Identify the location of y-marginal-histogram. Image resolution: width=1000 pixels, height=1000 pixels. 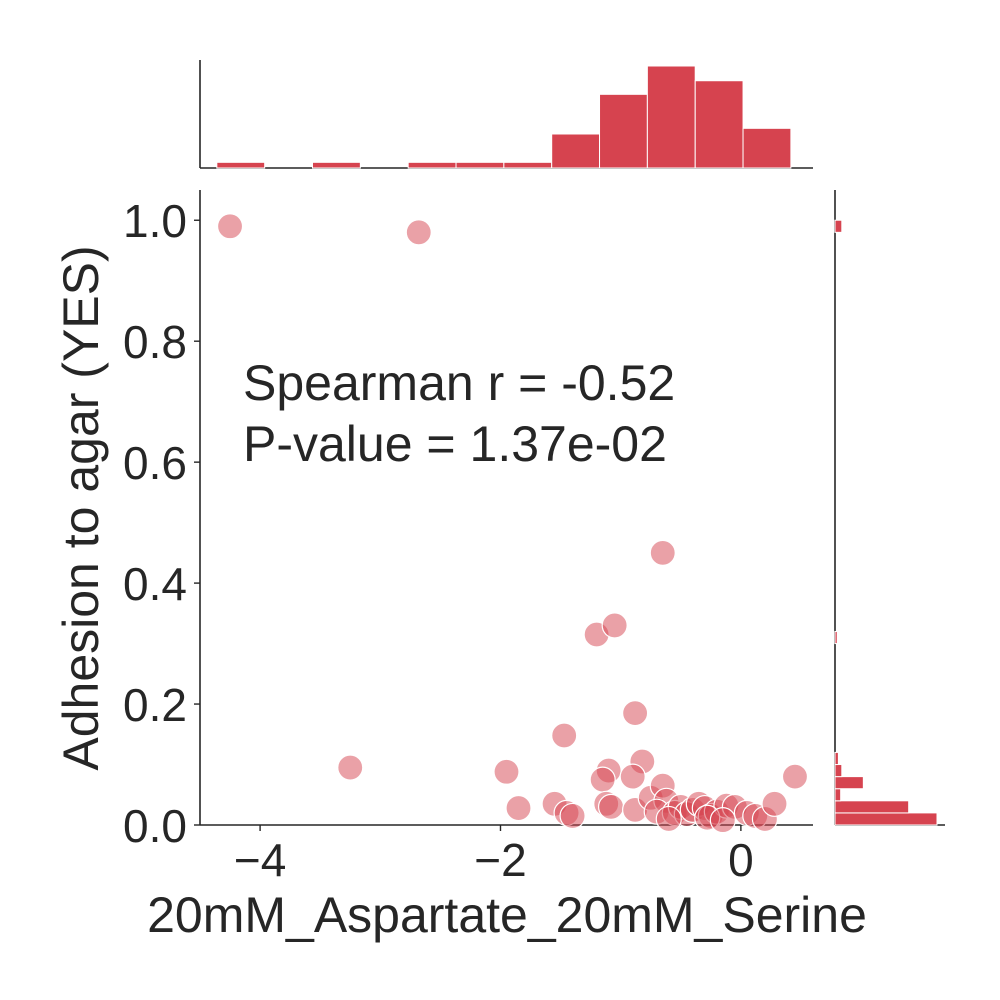
(889, 508).